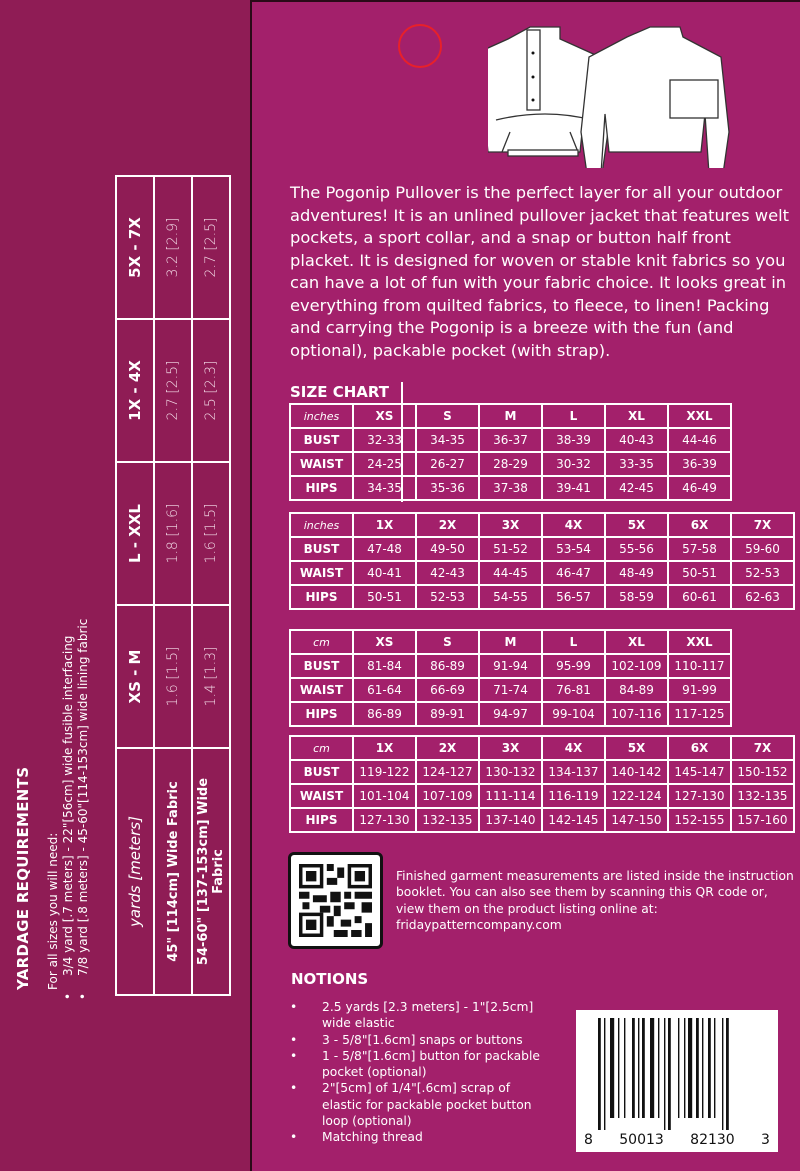 The height and width of the screenshot is (1171, 800). What do you see at coordinates (636, 464) in the screenshot?
I see `size-value: 33-35` at bounding box center [636, 464].